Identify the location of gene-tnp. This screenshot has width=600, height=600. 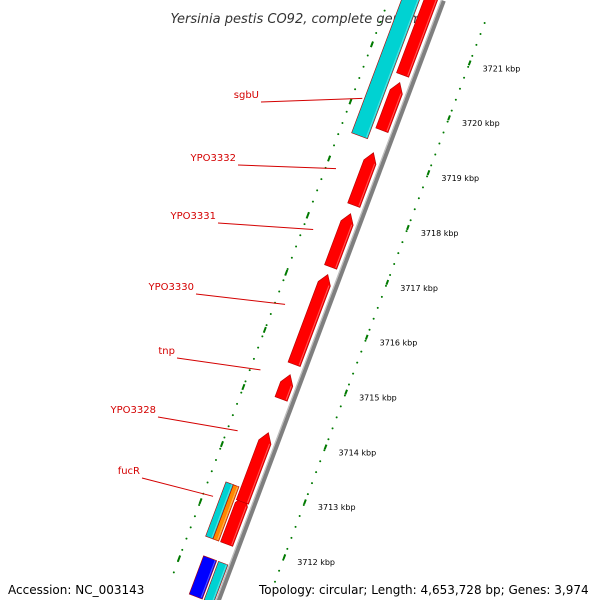
(284, 388).